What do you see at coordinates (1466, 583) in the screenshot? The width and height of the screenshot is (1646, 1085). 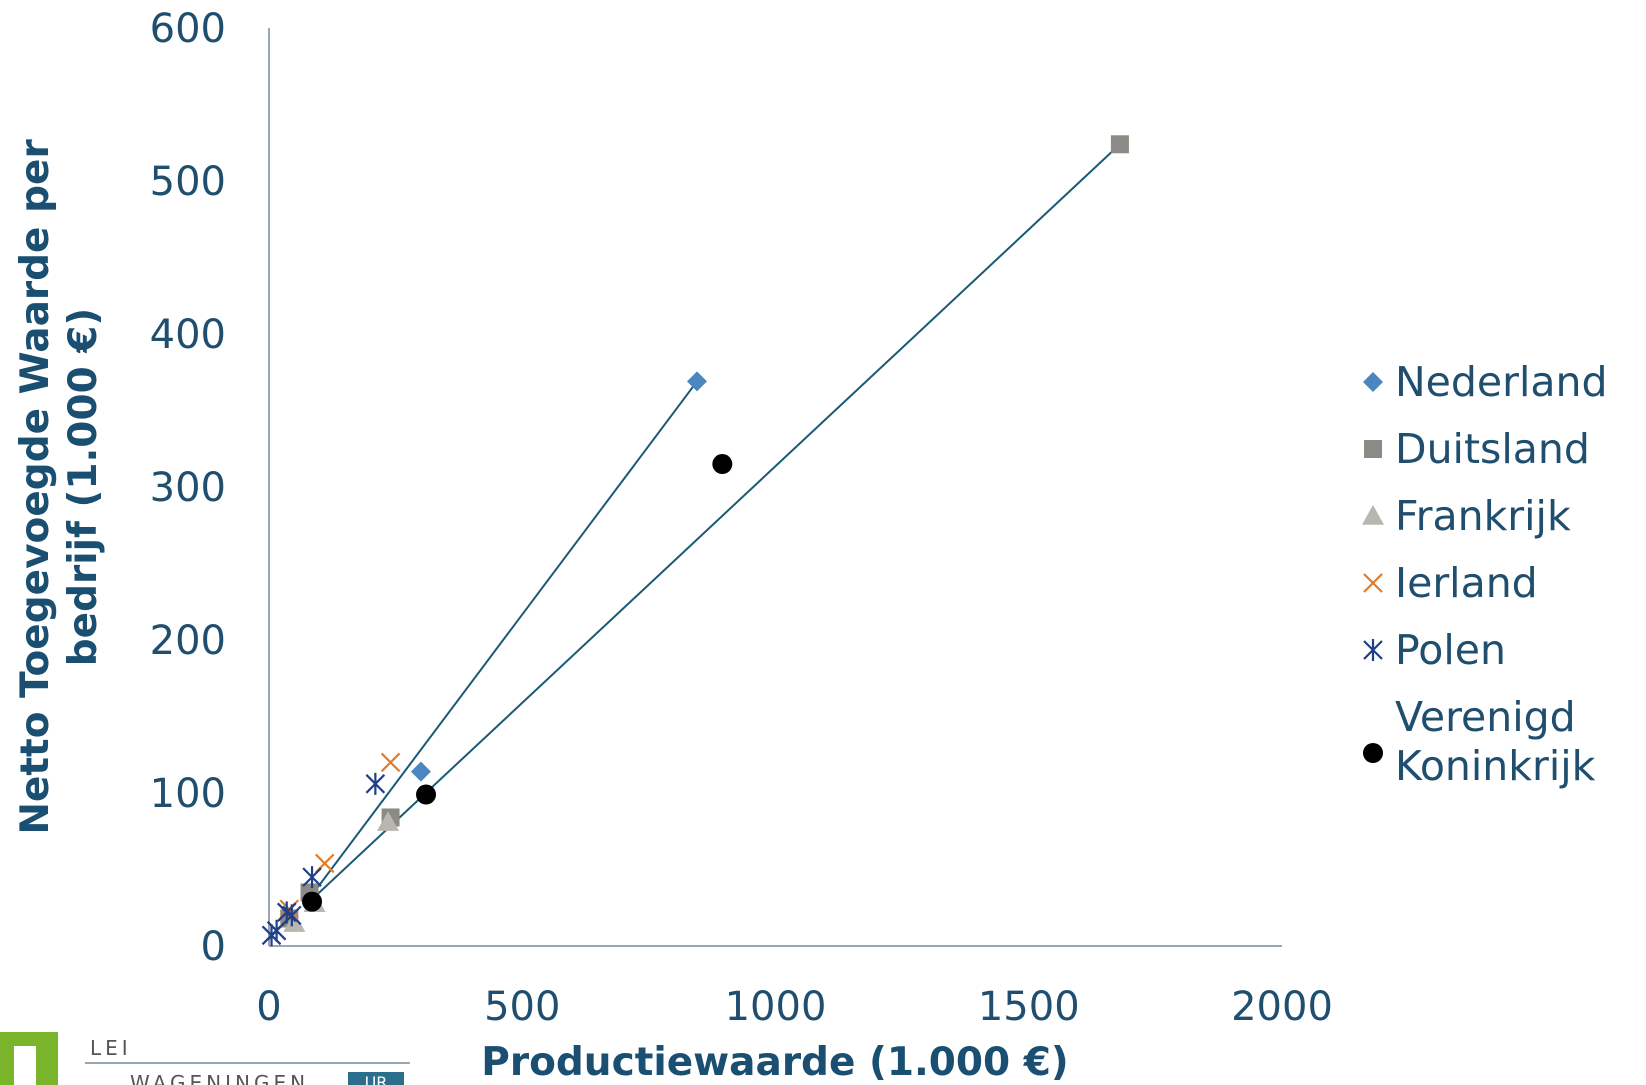 I see `legend-label-ierland: Ierland` at bounding box center [1466, 583].